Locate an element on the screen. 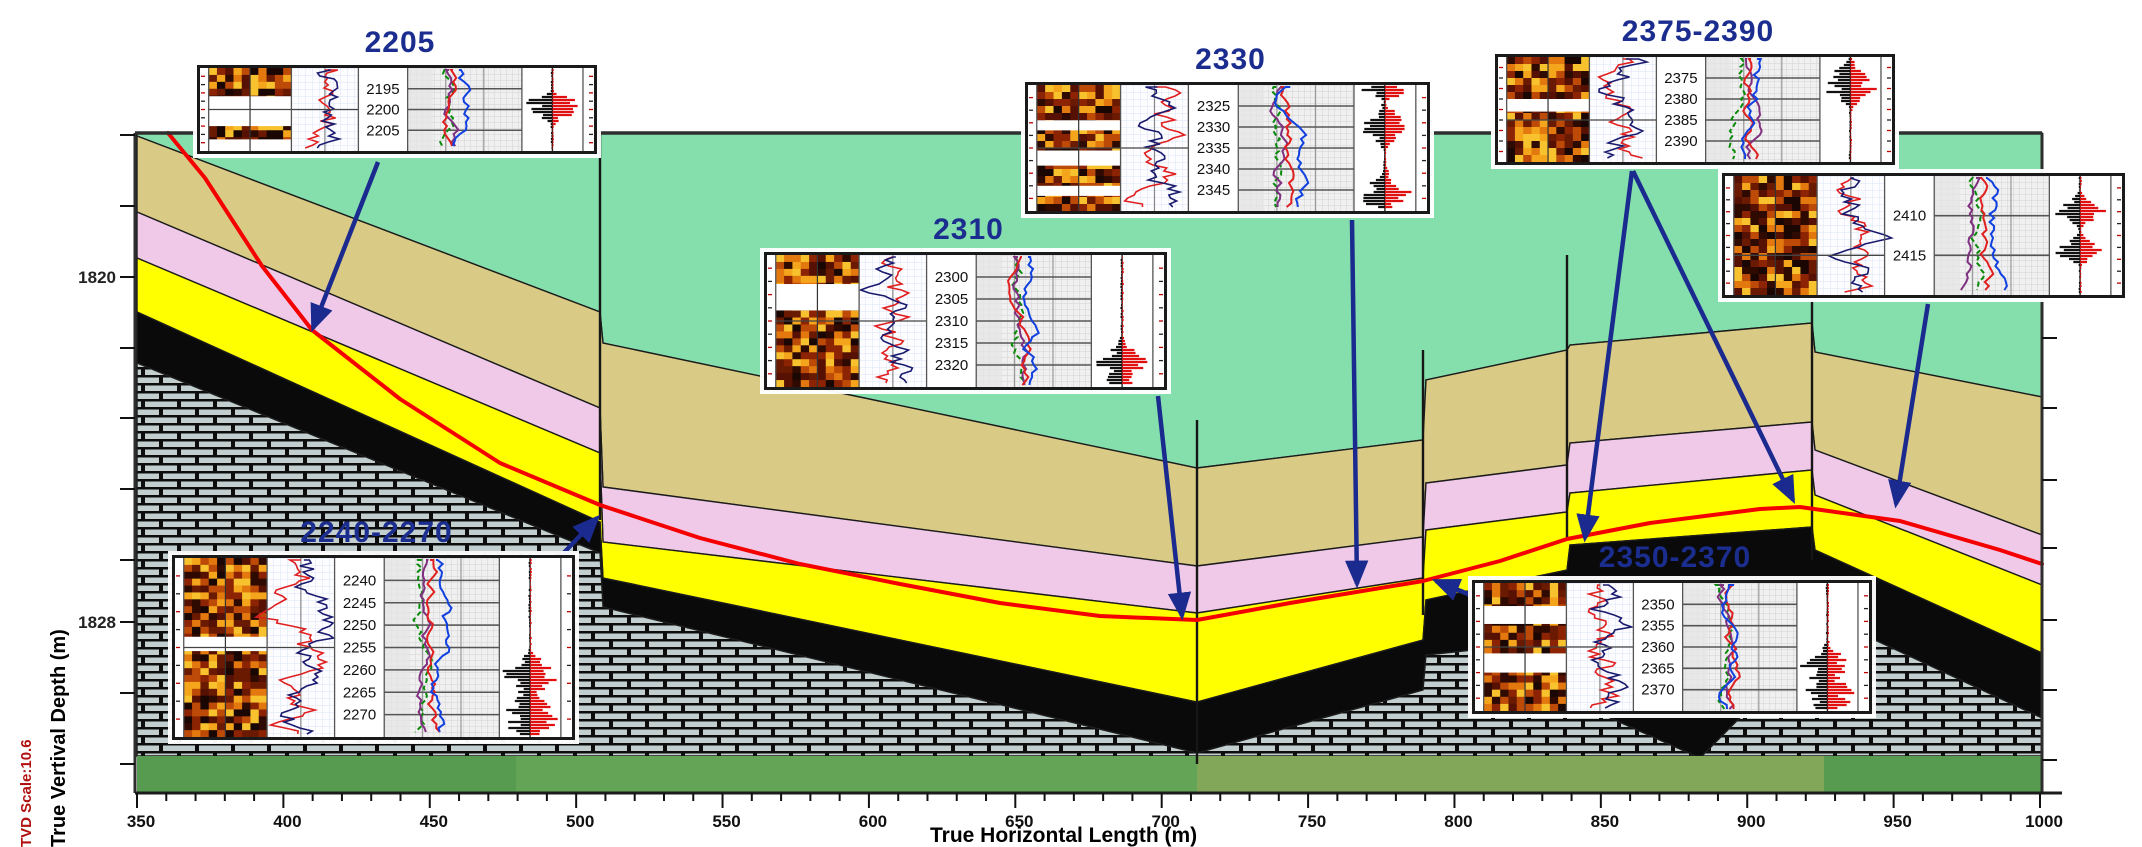 The image size is (2142, 847). depth-label: 2350 is located at coordinates (1657, 604).